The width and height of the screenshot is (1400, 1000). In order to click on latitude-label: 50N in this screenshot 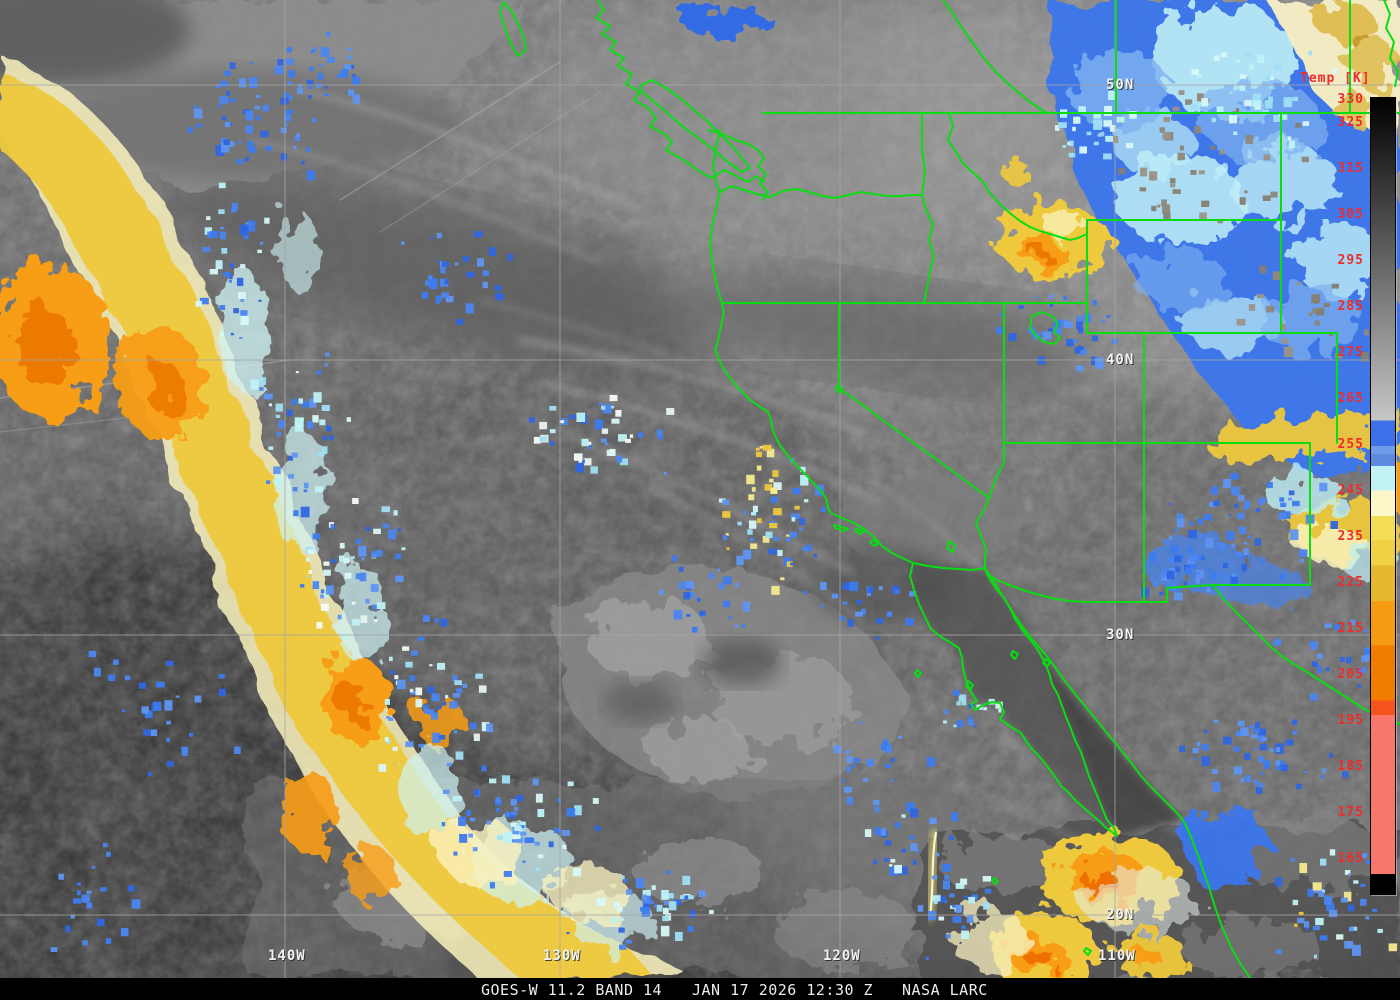, I will do `click(1120, 85)`.